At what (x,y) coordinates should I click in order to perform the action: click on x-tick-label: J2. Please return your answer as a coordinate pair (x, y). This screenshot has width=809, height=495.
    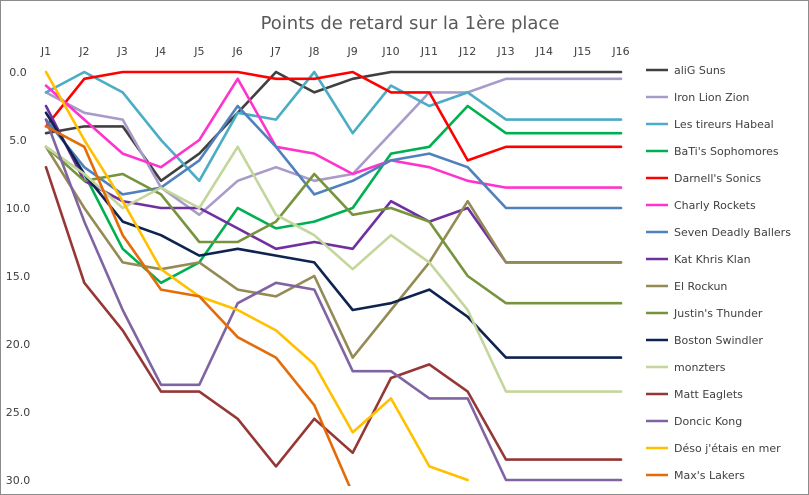
    Looking at the image, I should click on (83, 51).